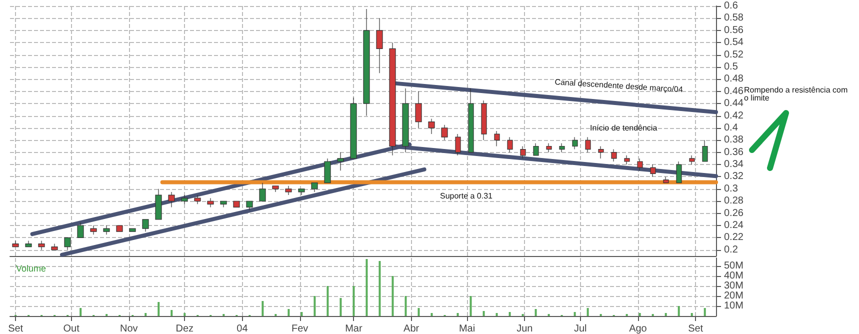 The image size is (859, 334). What do you see at coordinates (734, 213) in the screenshot?
I see `y-tick-label: 0.26` at bounding box center [734, 213].